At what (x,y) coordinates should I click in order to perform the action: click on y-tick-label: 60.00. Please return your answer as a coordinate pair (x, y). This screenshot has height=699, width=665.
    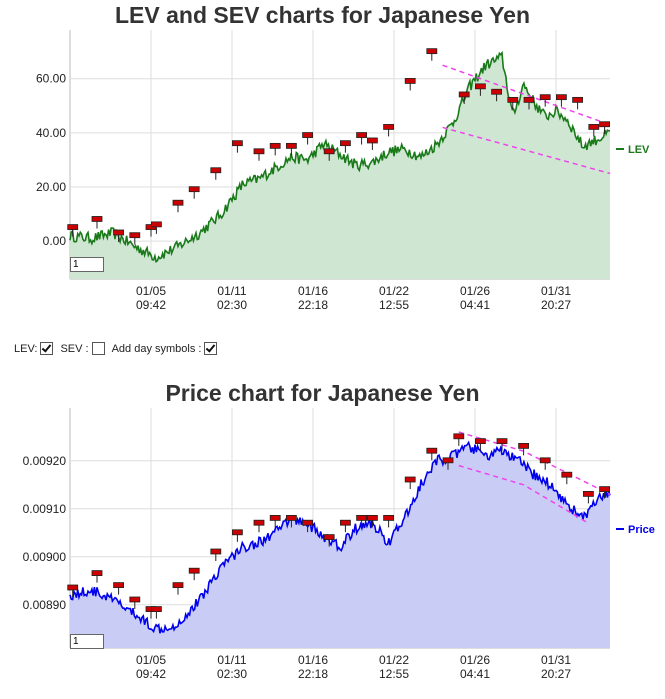
    Looking at the image, I should click on (51, 79).